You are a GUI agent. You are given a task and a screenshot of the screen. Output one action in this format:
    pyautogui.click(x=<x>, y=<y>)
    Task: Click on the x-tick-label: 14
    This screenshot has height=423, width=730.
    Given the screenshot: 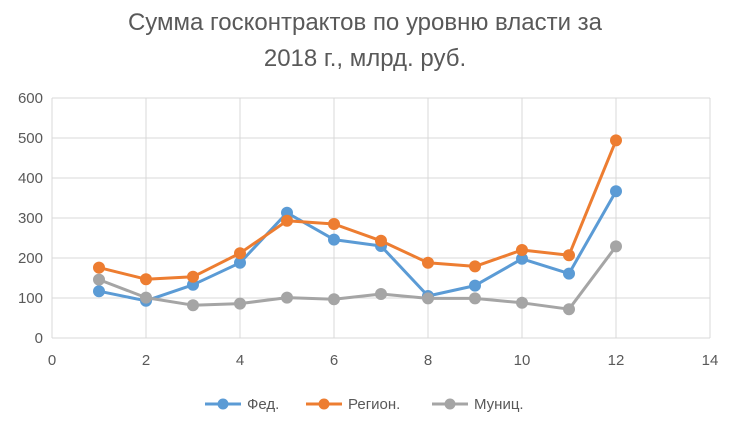 What is the action you would take?
    pyautogui.click(x=710, y=360)
    